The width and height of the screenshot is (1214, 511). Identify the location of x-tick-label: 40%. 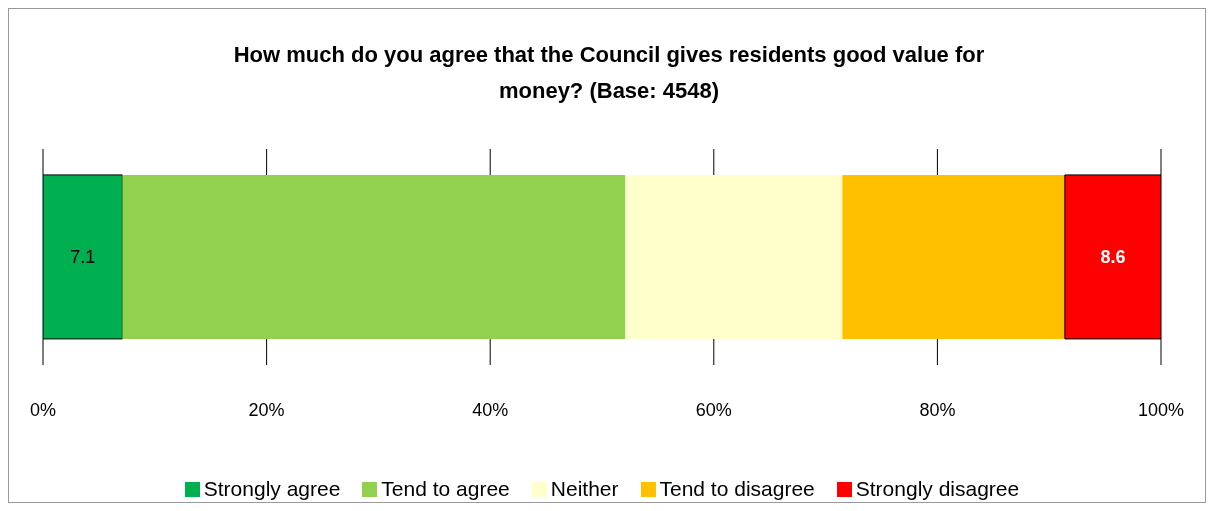
(490, 409).